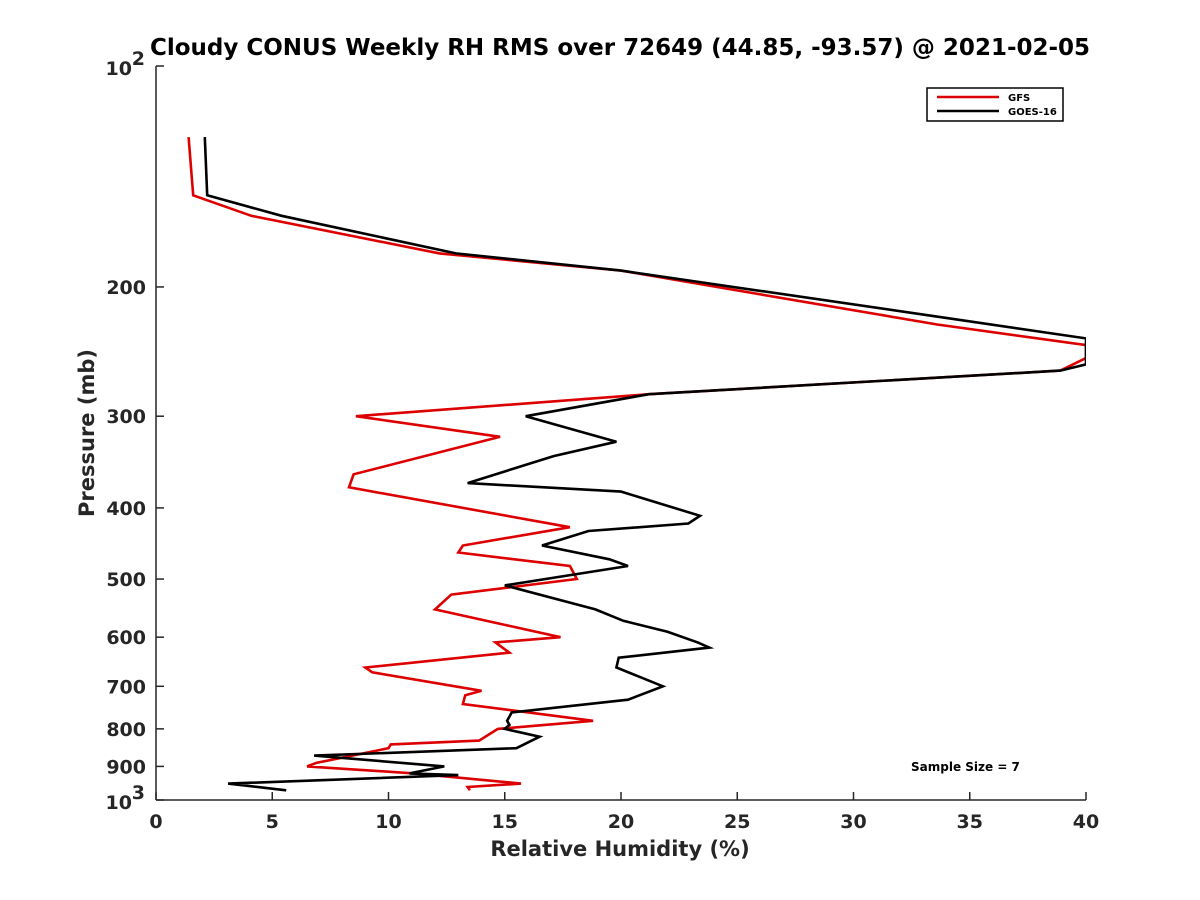 This screenshot has height=900, width=1200. Describe the element at coordinates (853, 822) in the screenshot. I see `x-tick-label: 30` at that location.